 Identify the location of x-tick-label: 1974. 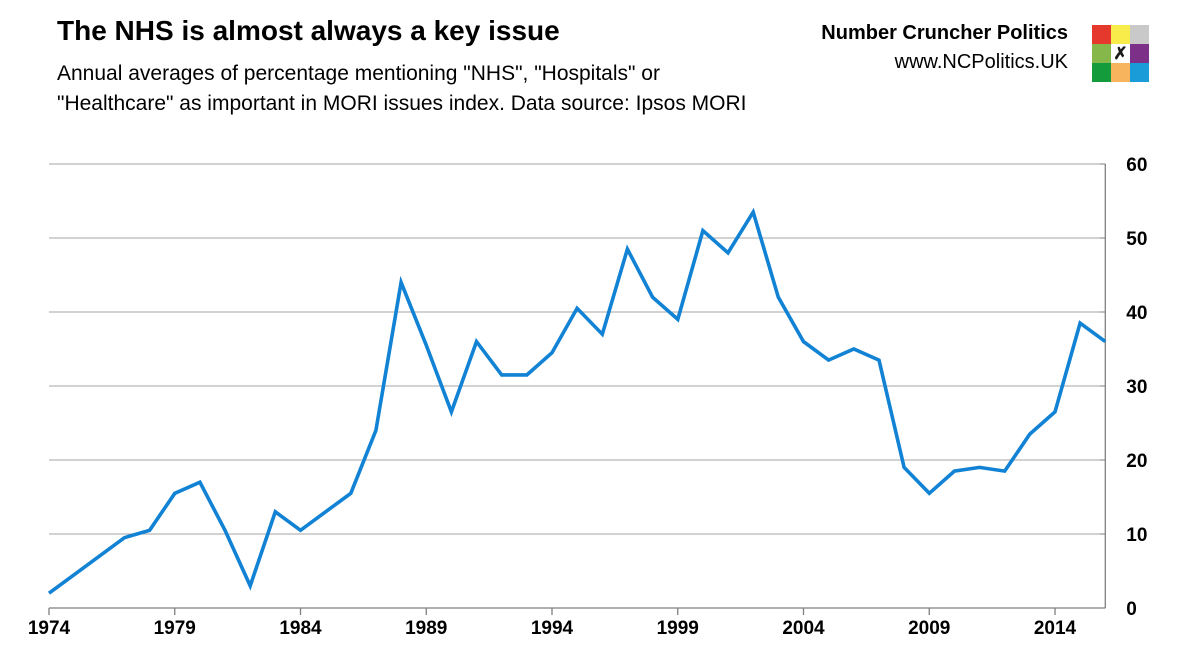
(49, 628).